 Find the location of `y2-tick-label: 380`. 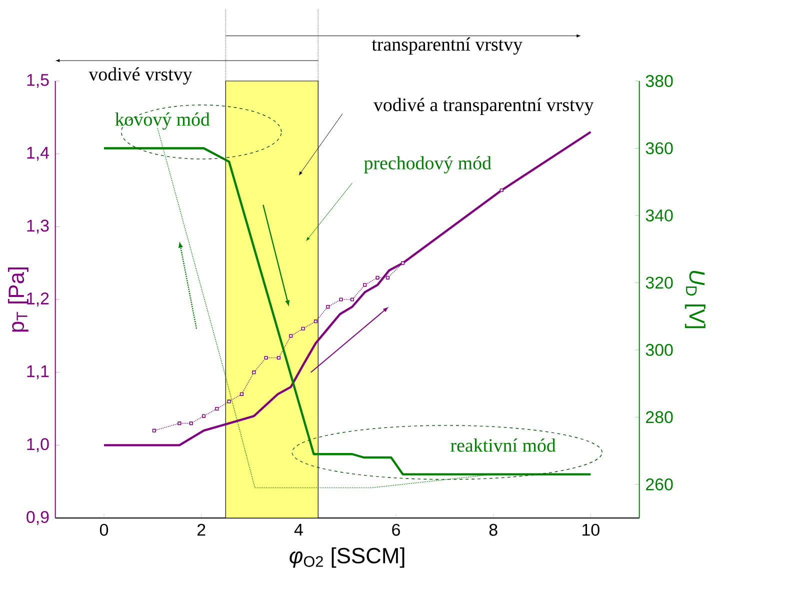

y2-tick-label: 380 is located at coordinates (659, 80).